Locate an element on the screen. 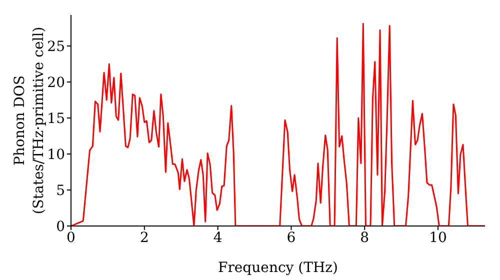 Image resolution: width=500 pixels, height=280 pixels. x-tick-label: 2 is located at coordinates (144, 238).